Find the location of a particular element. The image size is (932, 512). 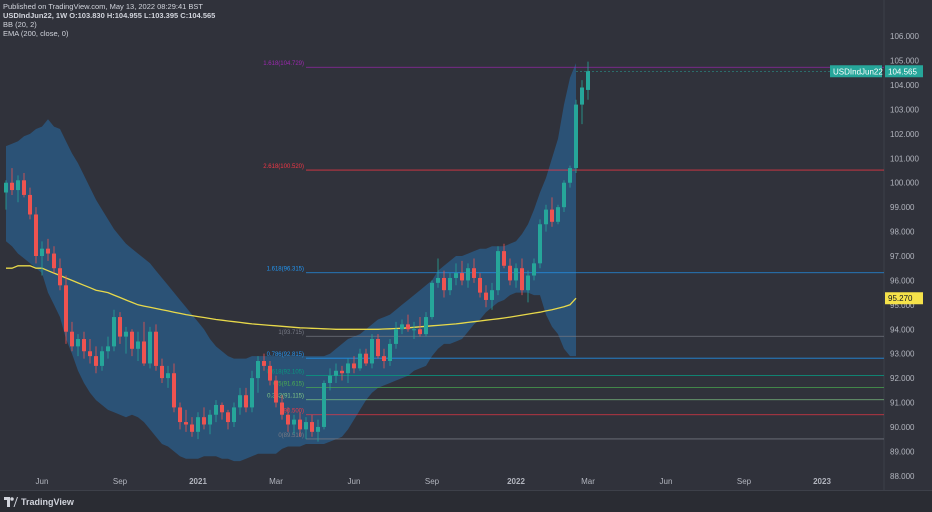

y-axis-tick-label: 106.000 is located at coordinates (904, 36).